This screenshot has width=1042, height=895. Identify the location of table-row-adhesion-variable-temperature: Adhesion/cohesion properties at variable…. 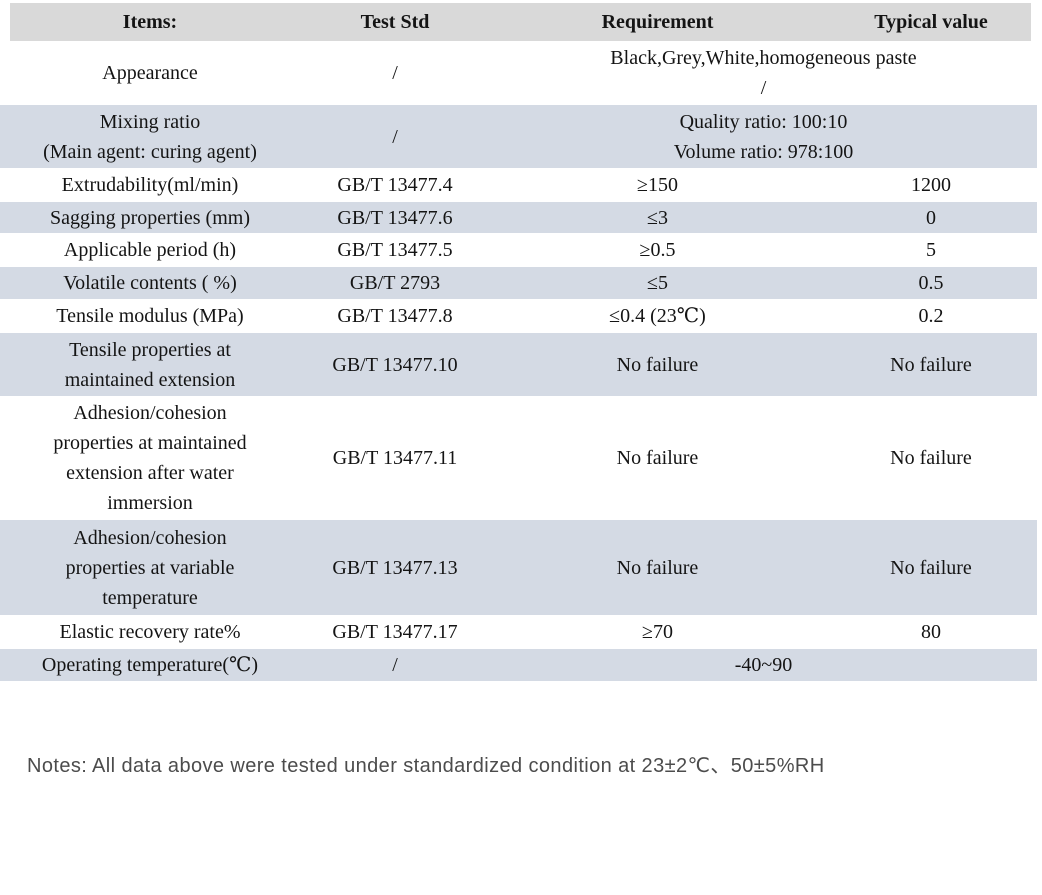
(518, 568).